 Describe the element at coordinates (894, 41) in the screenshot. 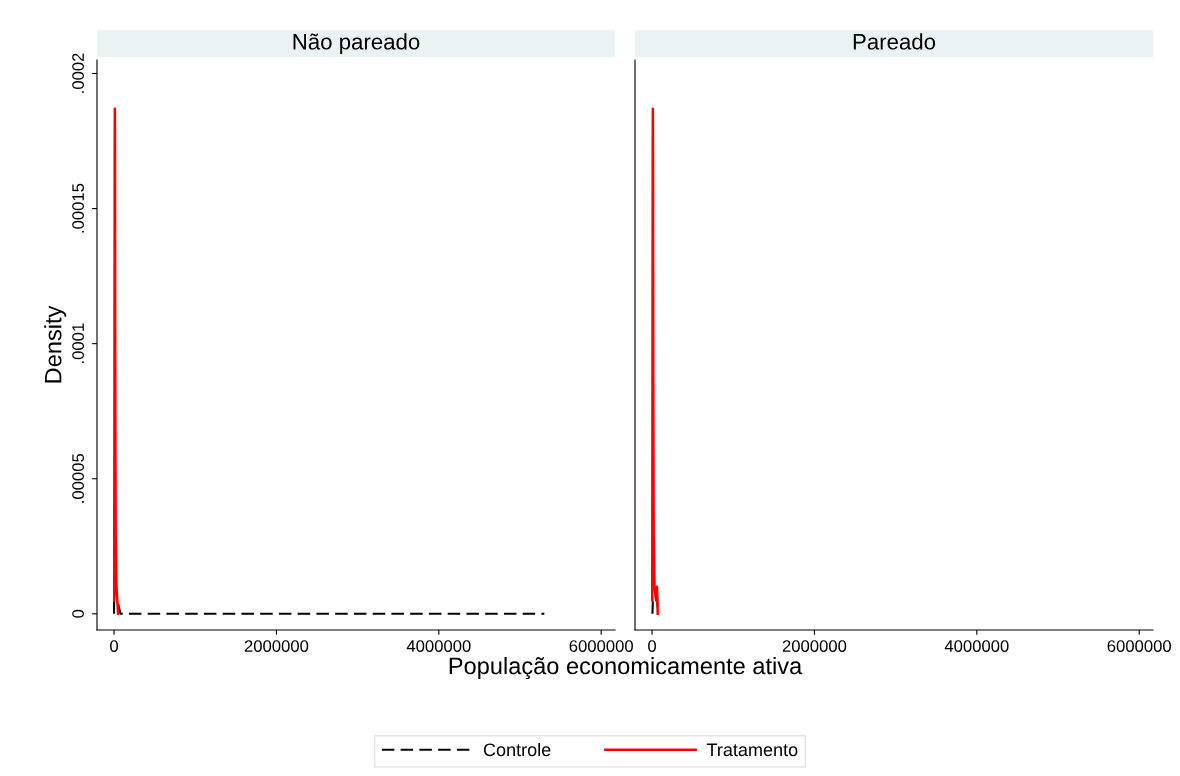

I see `chart-title: Pareado` at that location.